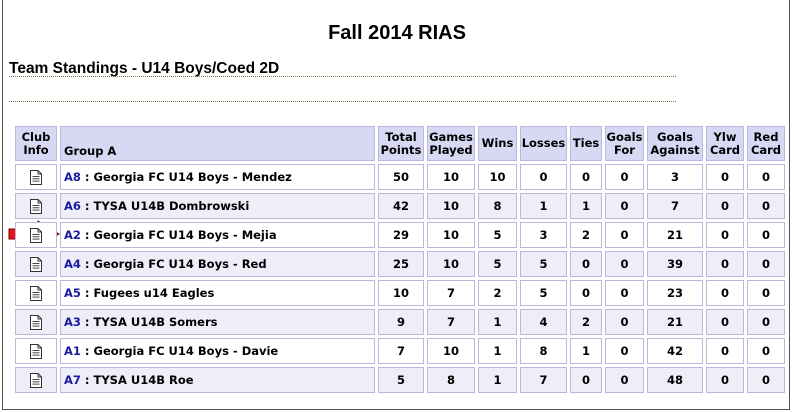  What do you see at coordinates (401, 380) in the screenshot?
I see `total-points-cell: 5` at bounding box center [401, 380].